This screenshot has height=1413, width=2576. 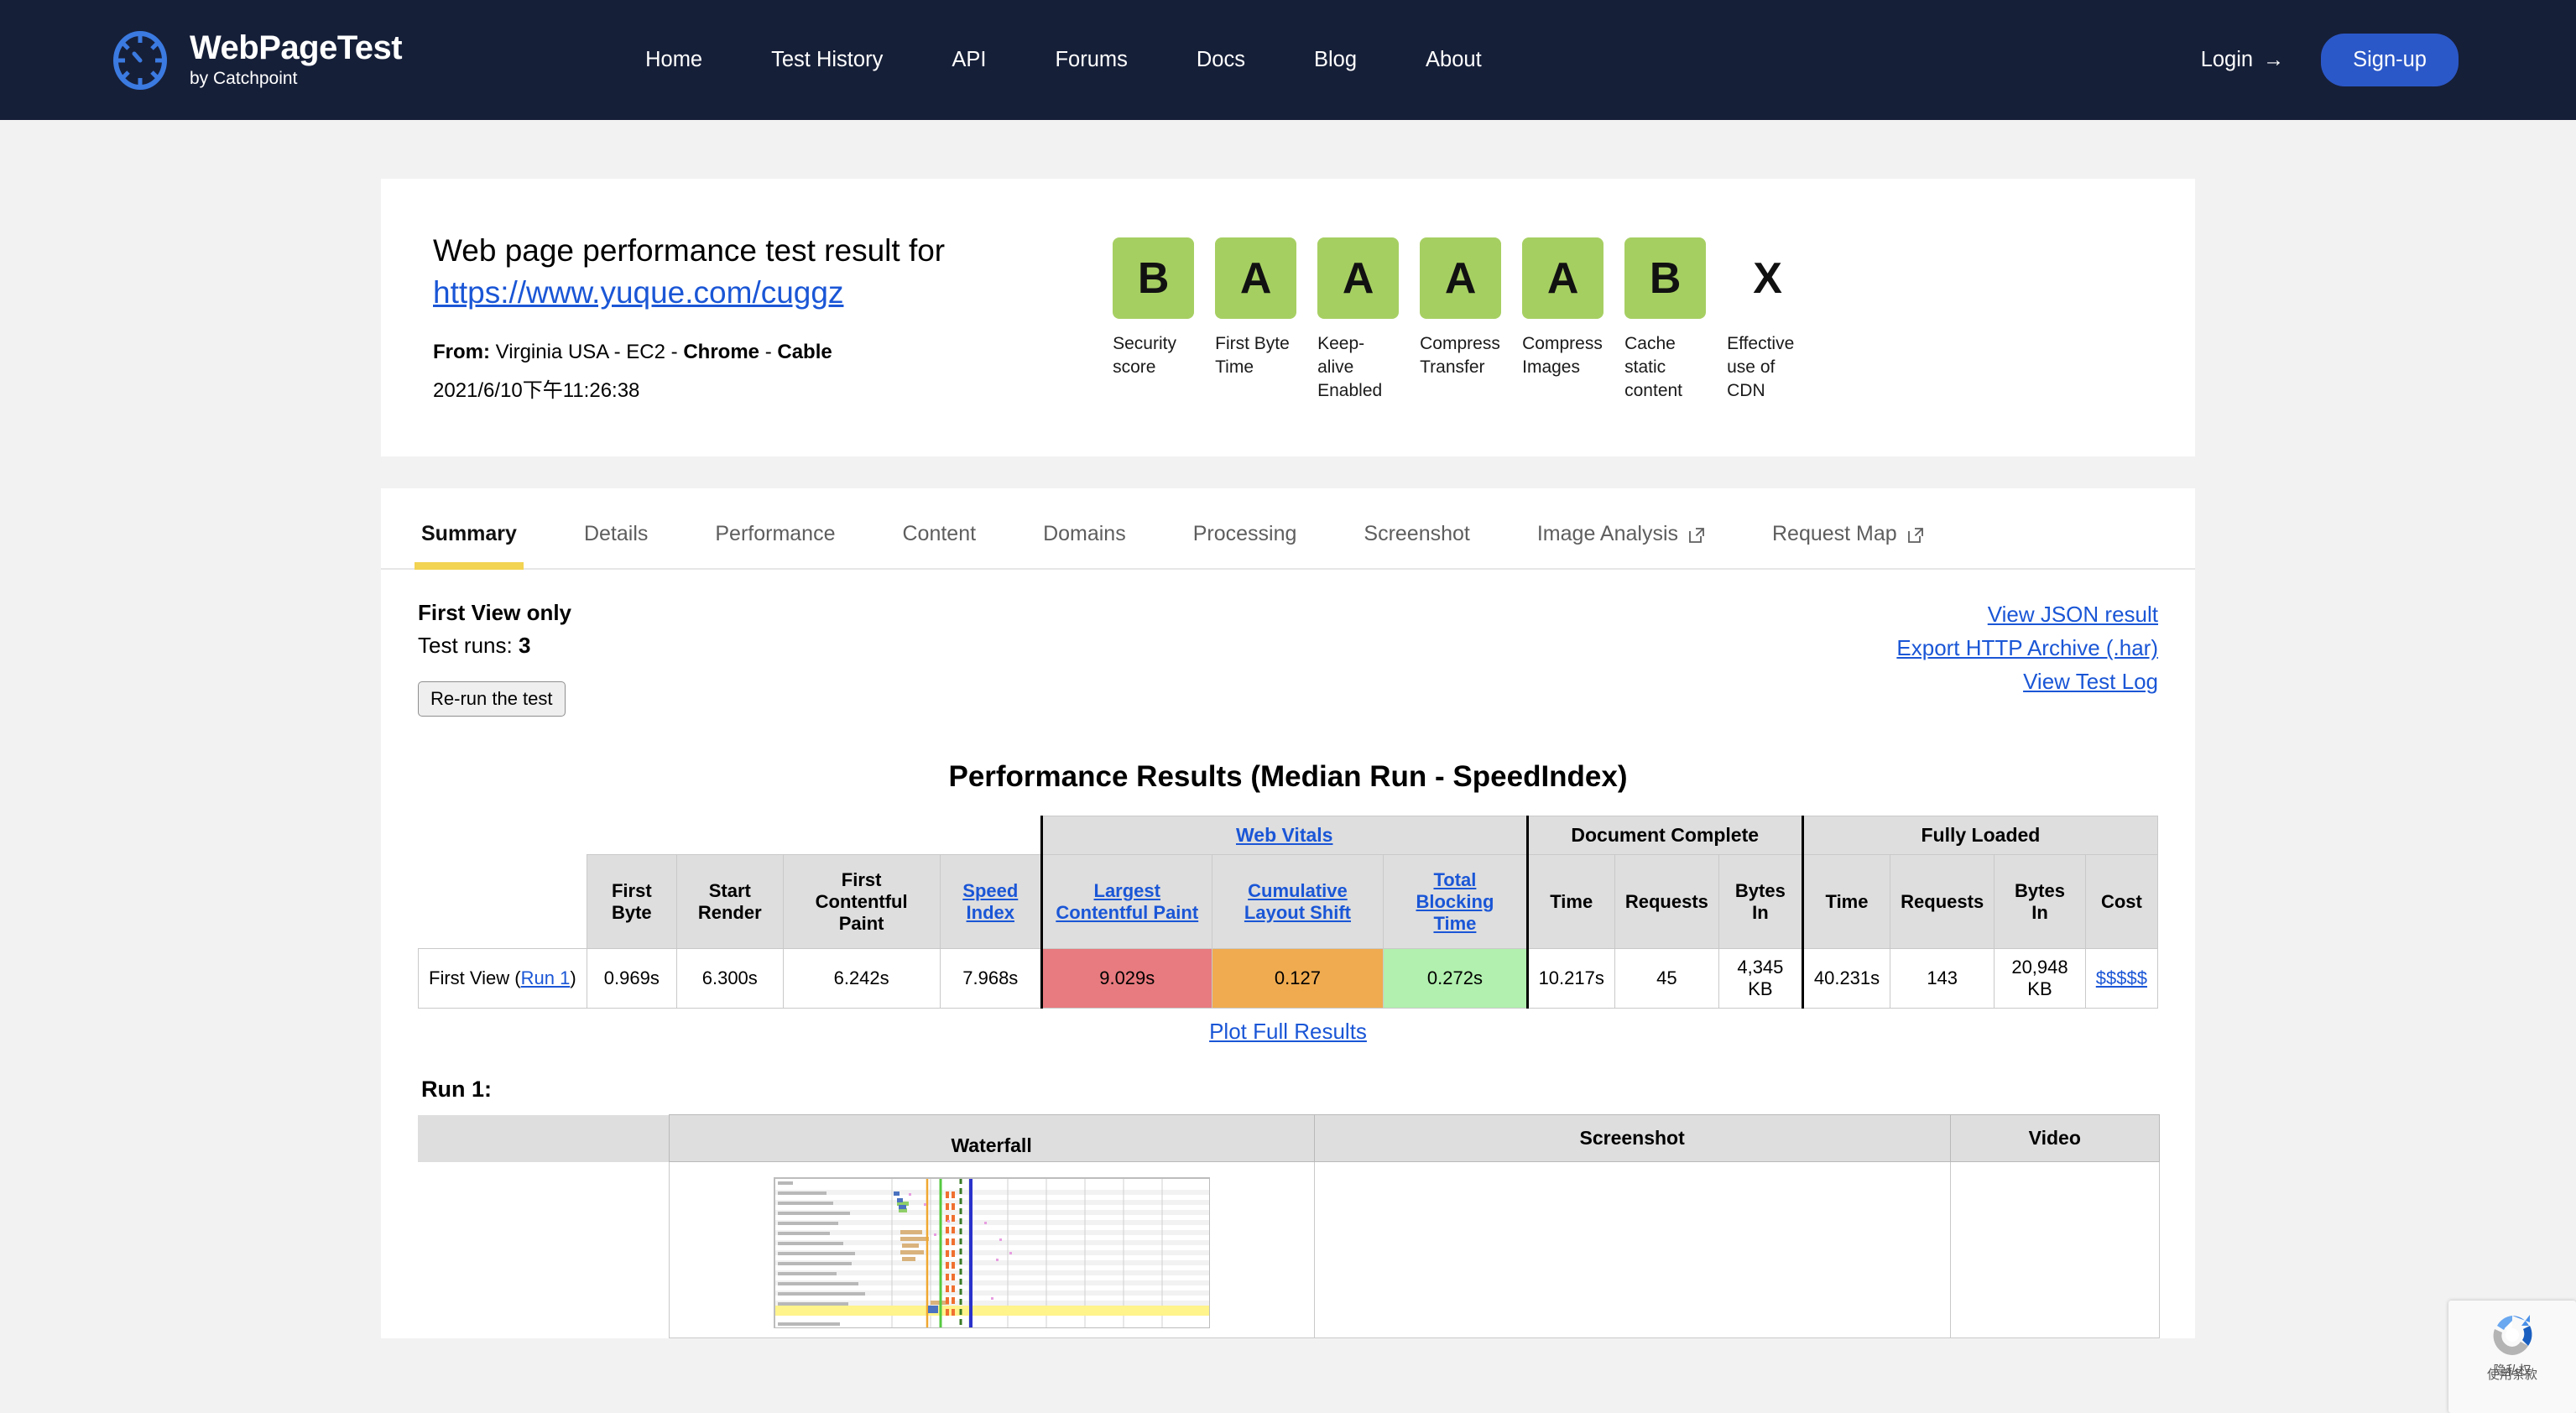 I want to click on header-actions: Login → Sign-up, so click(x=2330, y=60).